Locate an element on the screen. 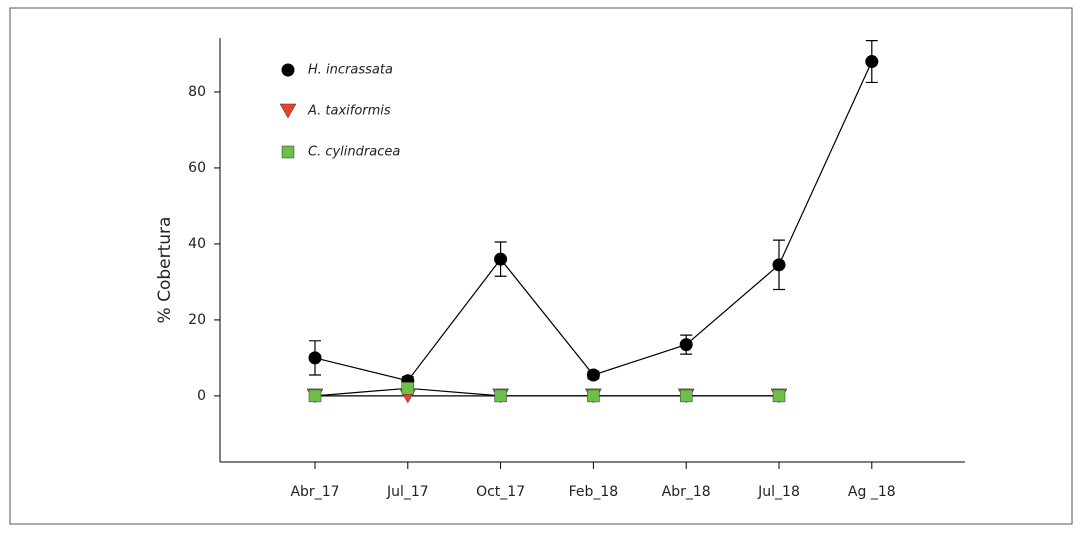 Image resolution: width=1082 pixels, height=536 pixels. x-tick-label: Jul_17 is located at coordinates (407, 492).